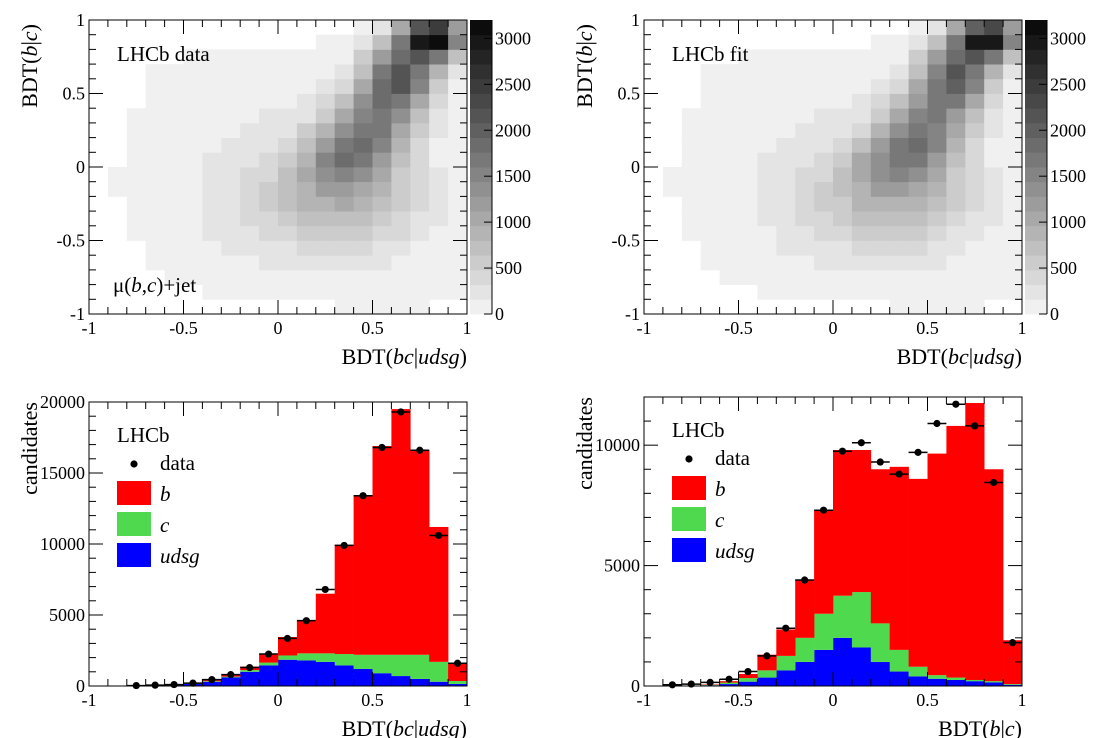 The height and width of the screenshot is (738, 1097). I want to click on y-tick-label: -1, so click(632, 314).